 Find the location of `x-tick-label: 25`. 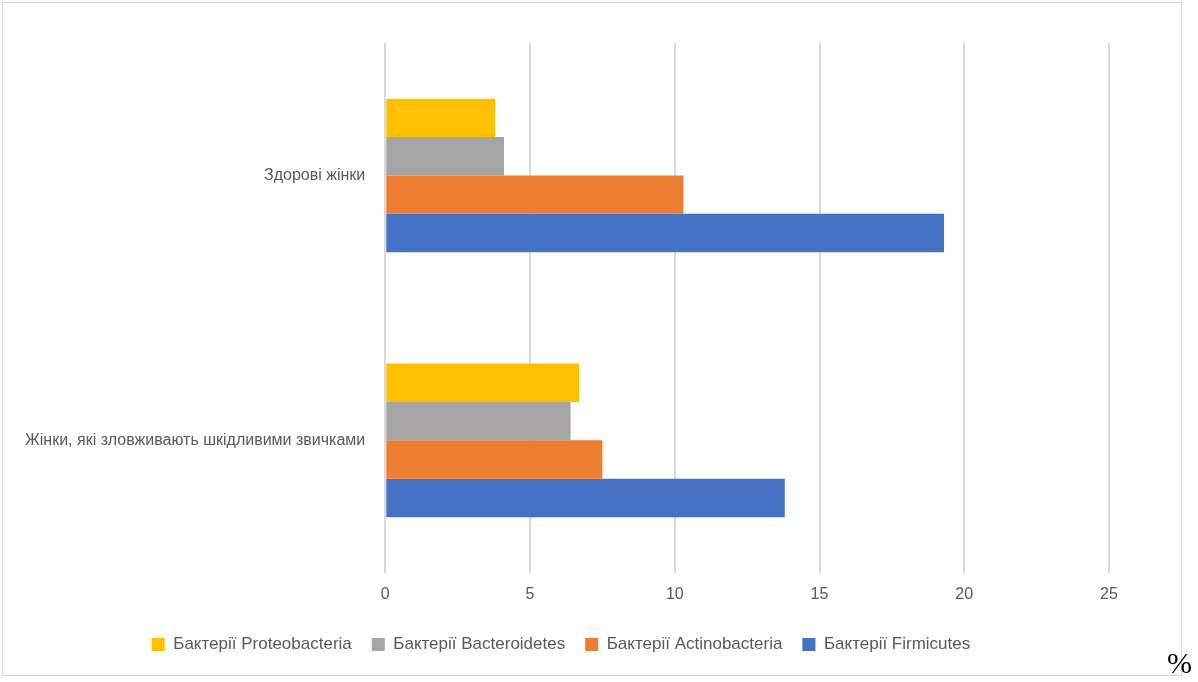

x-tick-label: 25 is located at coordinates (1109, 593).